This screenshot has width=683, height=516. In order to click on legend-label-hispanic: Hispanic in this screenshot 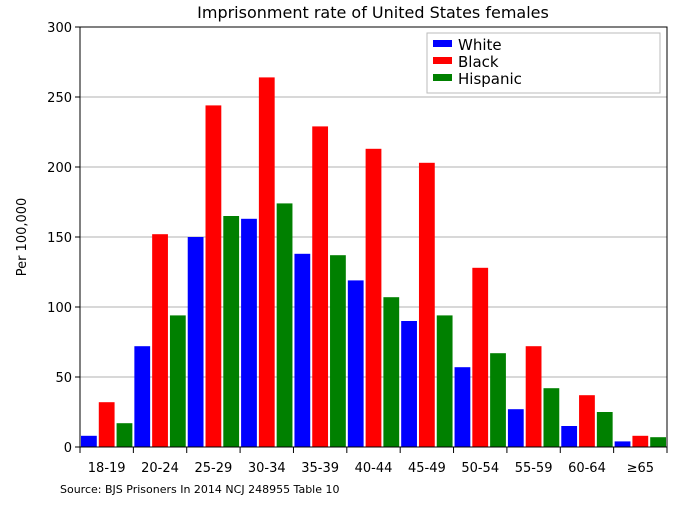, I will do `click(490, 79)`.